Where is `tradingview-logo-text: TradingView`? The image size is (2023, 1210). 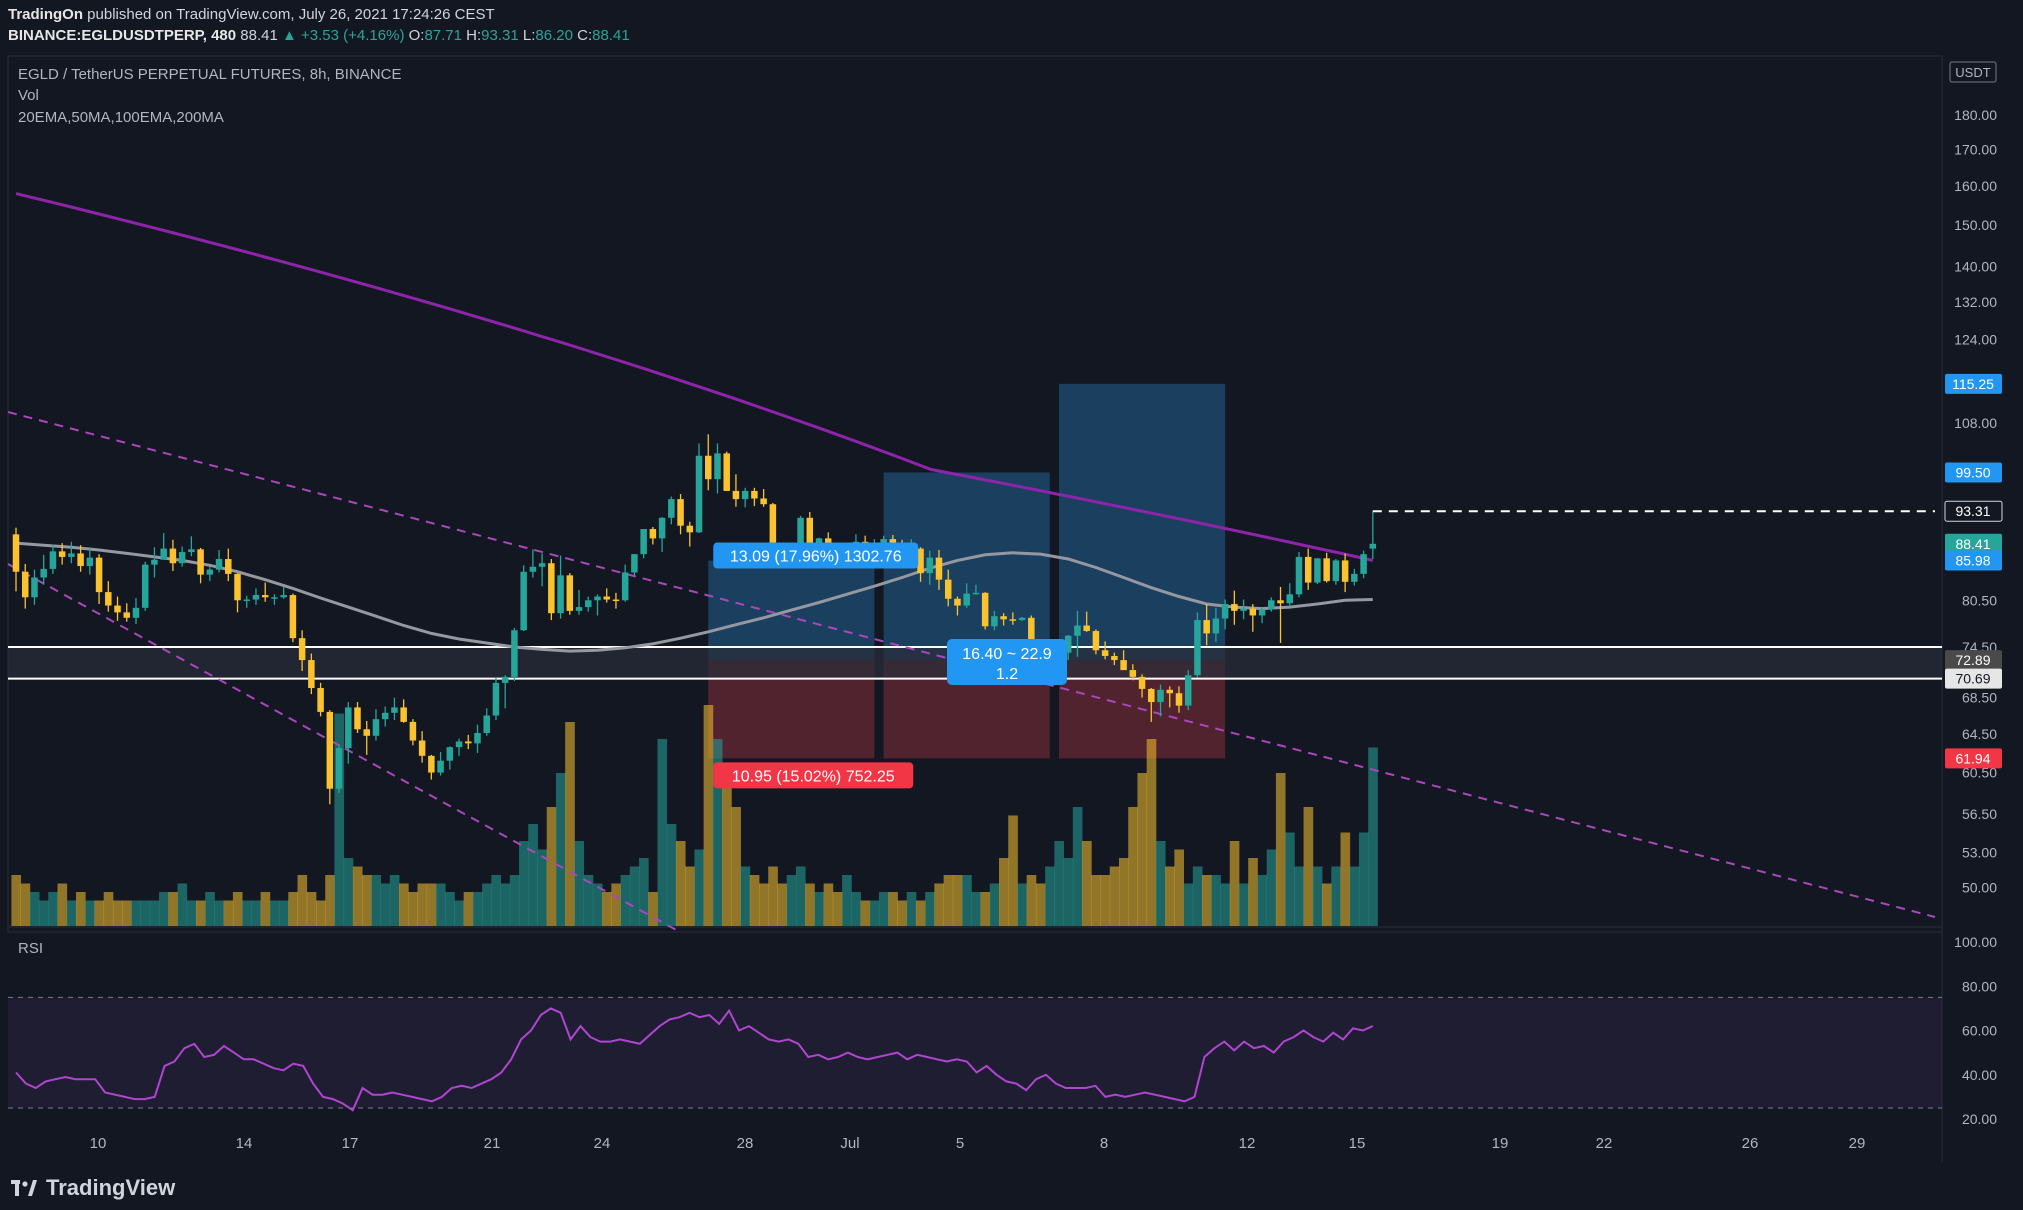
tradingview-logo-text: TradingView is located at coordinates (111, 1187).